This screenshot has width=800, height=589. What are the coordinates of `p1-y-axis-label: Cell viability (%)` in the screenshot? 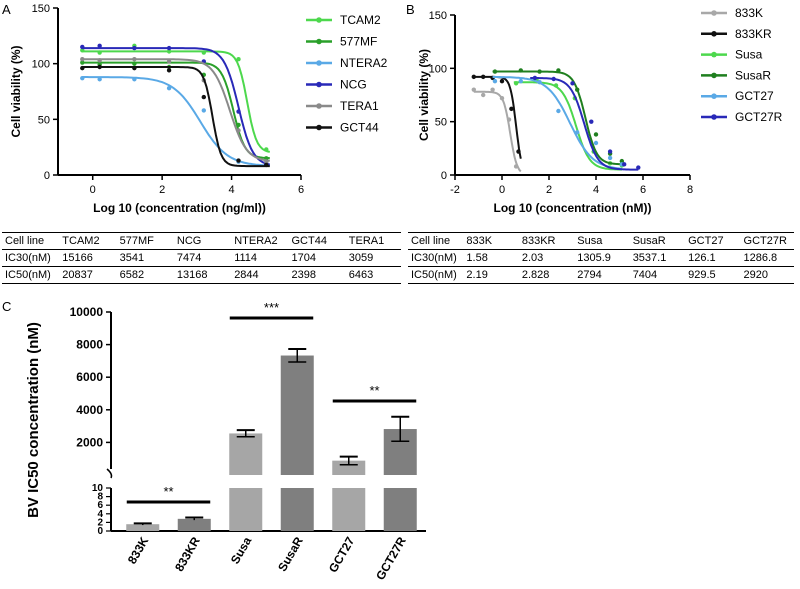 It's located at (424, 95).